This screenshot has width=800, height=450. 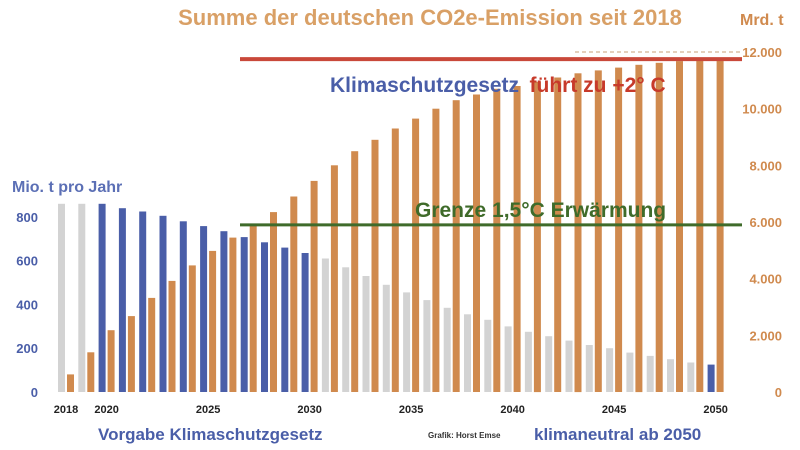 What do you see at coordinates (488, 355) in the screenshot?
I see `bar-grey-2039` at bounding box center [488, 355].